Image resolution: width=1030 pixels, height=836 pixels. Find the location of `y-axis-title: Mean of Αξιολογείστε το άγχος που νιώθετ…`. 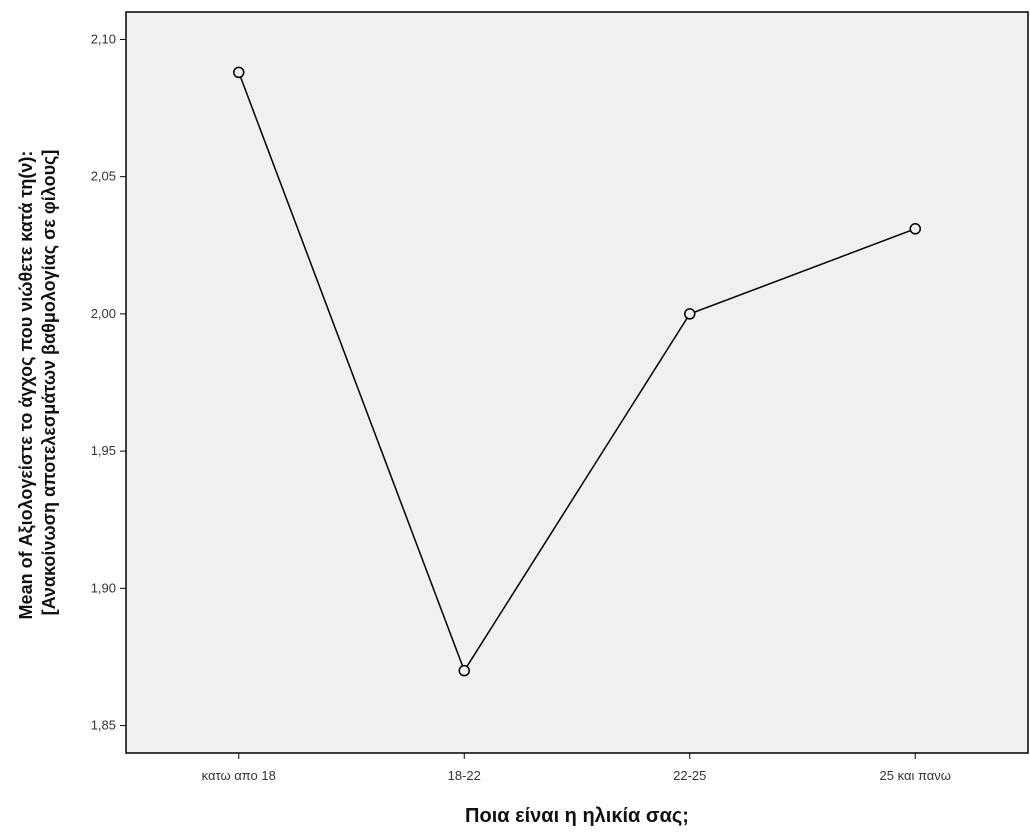

y-axis-title: Mean of Αξιολογείστε το άγχος που νιώθετ… is located at coordinates (37, 383).